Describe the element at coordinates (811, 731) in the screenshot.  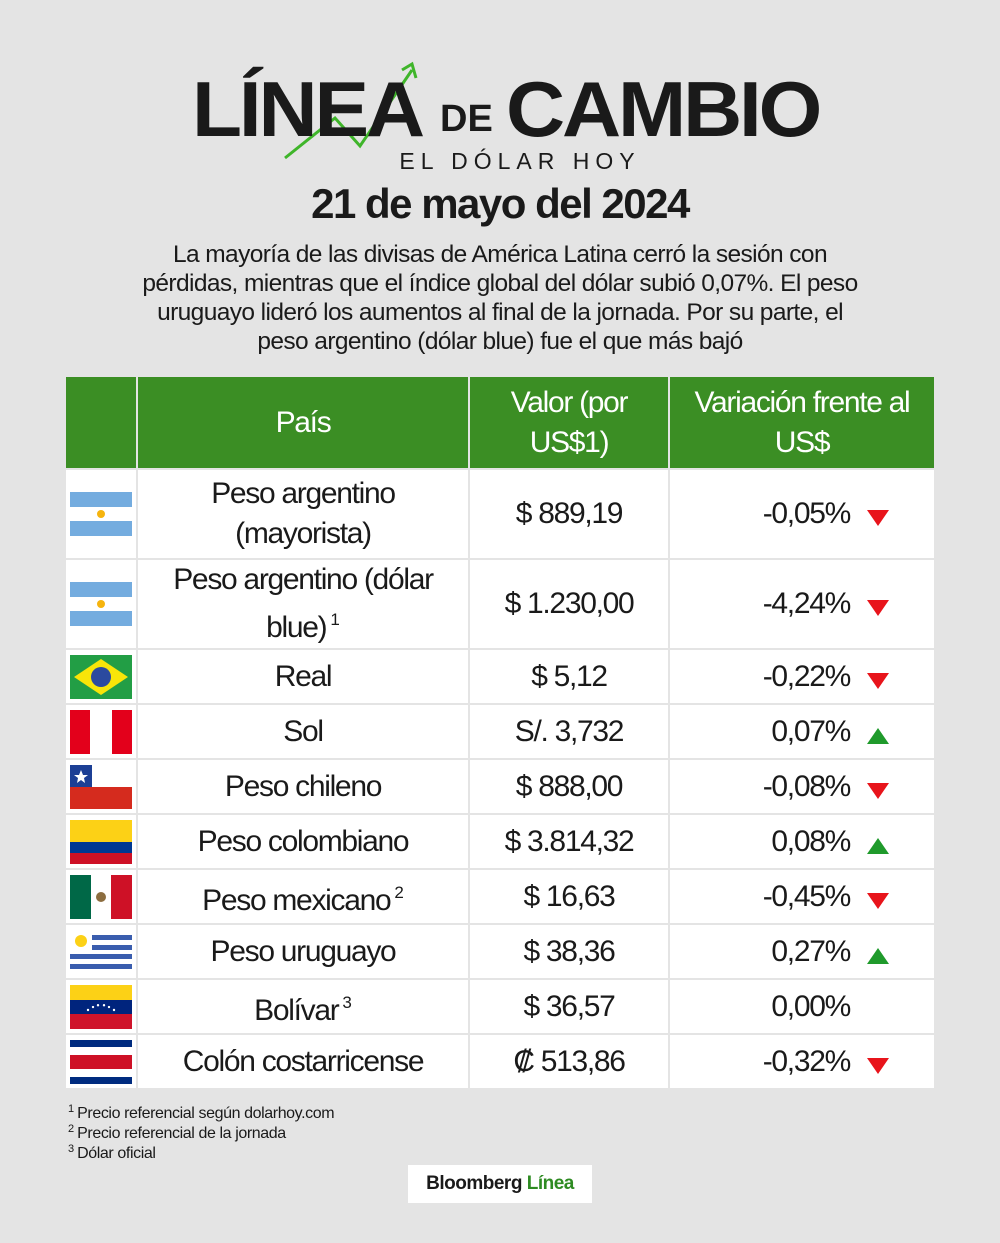
I see `change: 0,07%` at that location.